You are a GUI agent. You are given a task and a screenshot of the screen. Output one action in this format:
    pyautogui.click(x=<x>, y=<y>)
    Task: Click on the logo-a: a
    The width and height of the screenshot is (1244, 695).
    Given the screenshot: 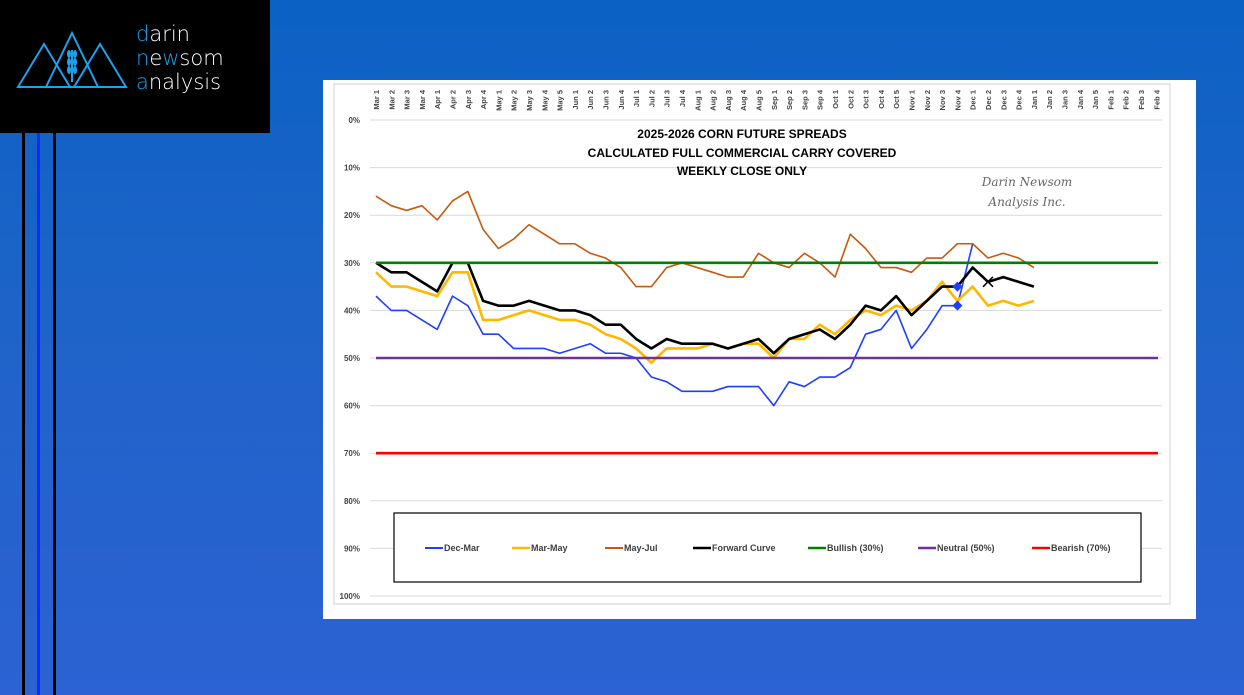 What is the action you would take?
    pyautogui.click(x=142, y=82)
    